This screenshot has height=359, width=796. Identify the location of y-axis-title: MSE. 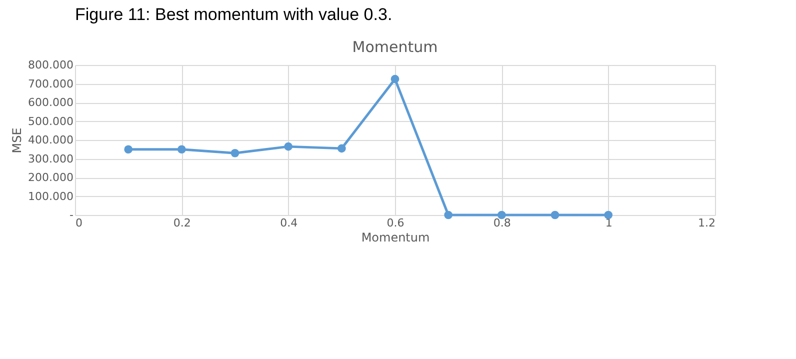
(17, 141).